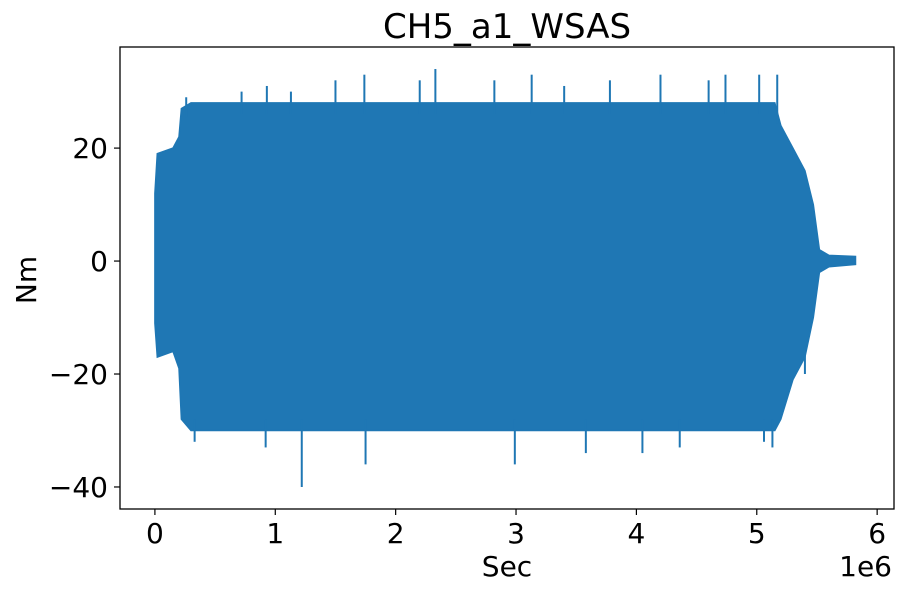 Image resolution: width=903 pixels, height=592 pixels. I want to click on y-axis-label: Nm, so click(26, 280).